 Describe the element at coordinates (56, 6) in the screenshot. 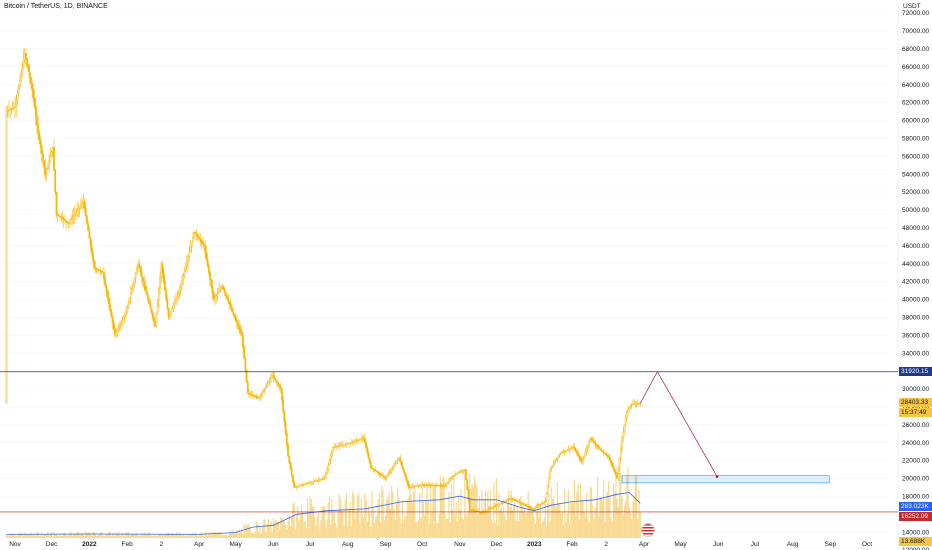

I see `chart-title: Bitcoin / TetherUS, 1D, BINANCE` at that location.